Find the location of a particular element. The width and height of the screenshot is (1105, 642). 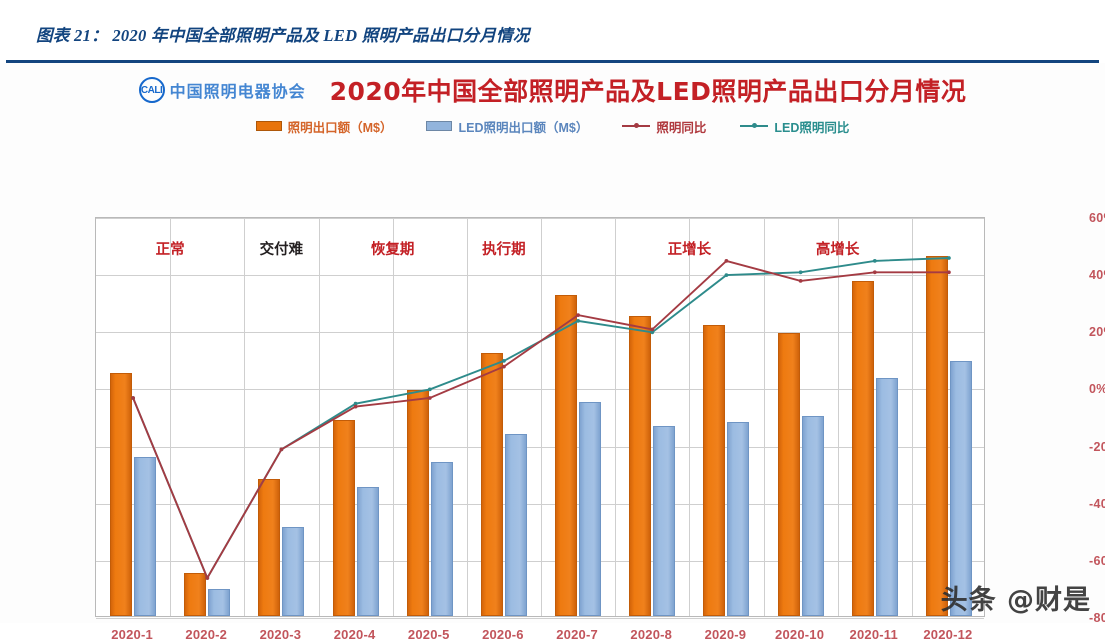

y-axis-tick-right: -40% is located at coordinates (1097, 503).